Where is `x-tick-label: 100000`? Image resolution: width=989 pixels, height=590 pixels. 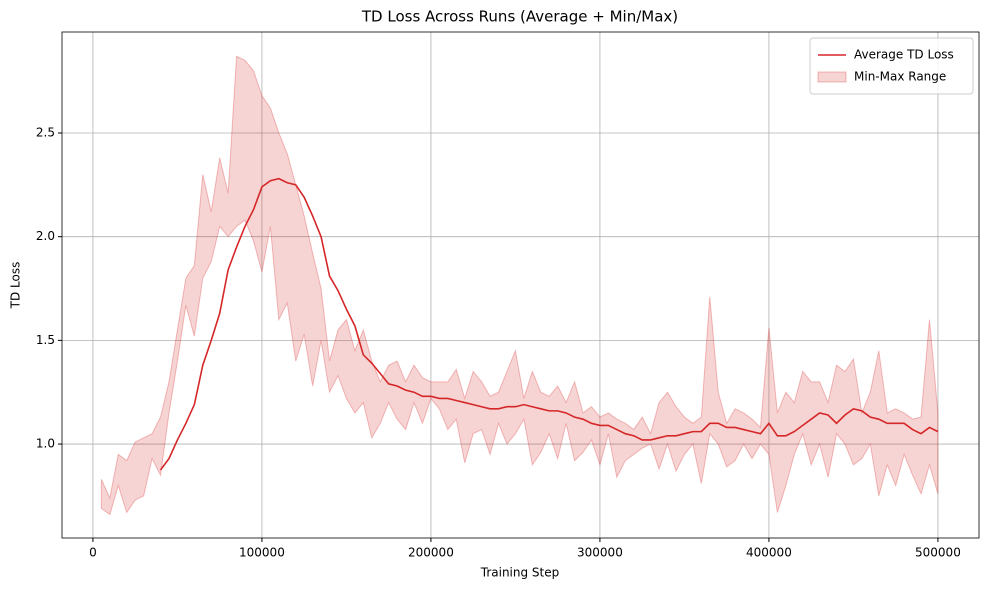
x-tick-label: 100000 is located at coordinates (262, 553).